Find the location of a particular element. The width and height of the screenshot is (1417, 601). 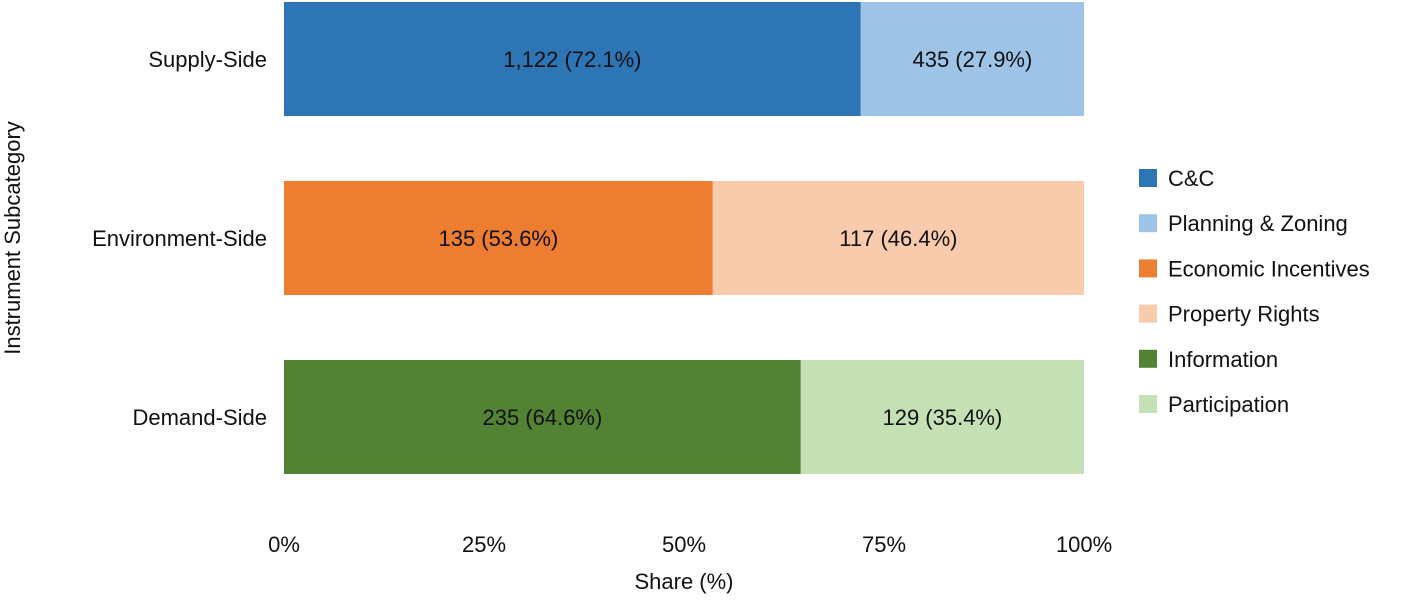

x-tick-label: 75% is located at coordinates (884, 544).